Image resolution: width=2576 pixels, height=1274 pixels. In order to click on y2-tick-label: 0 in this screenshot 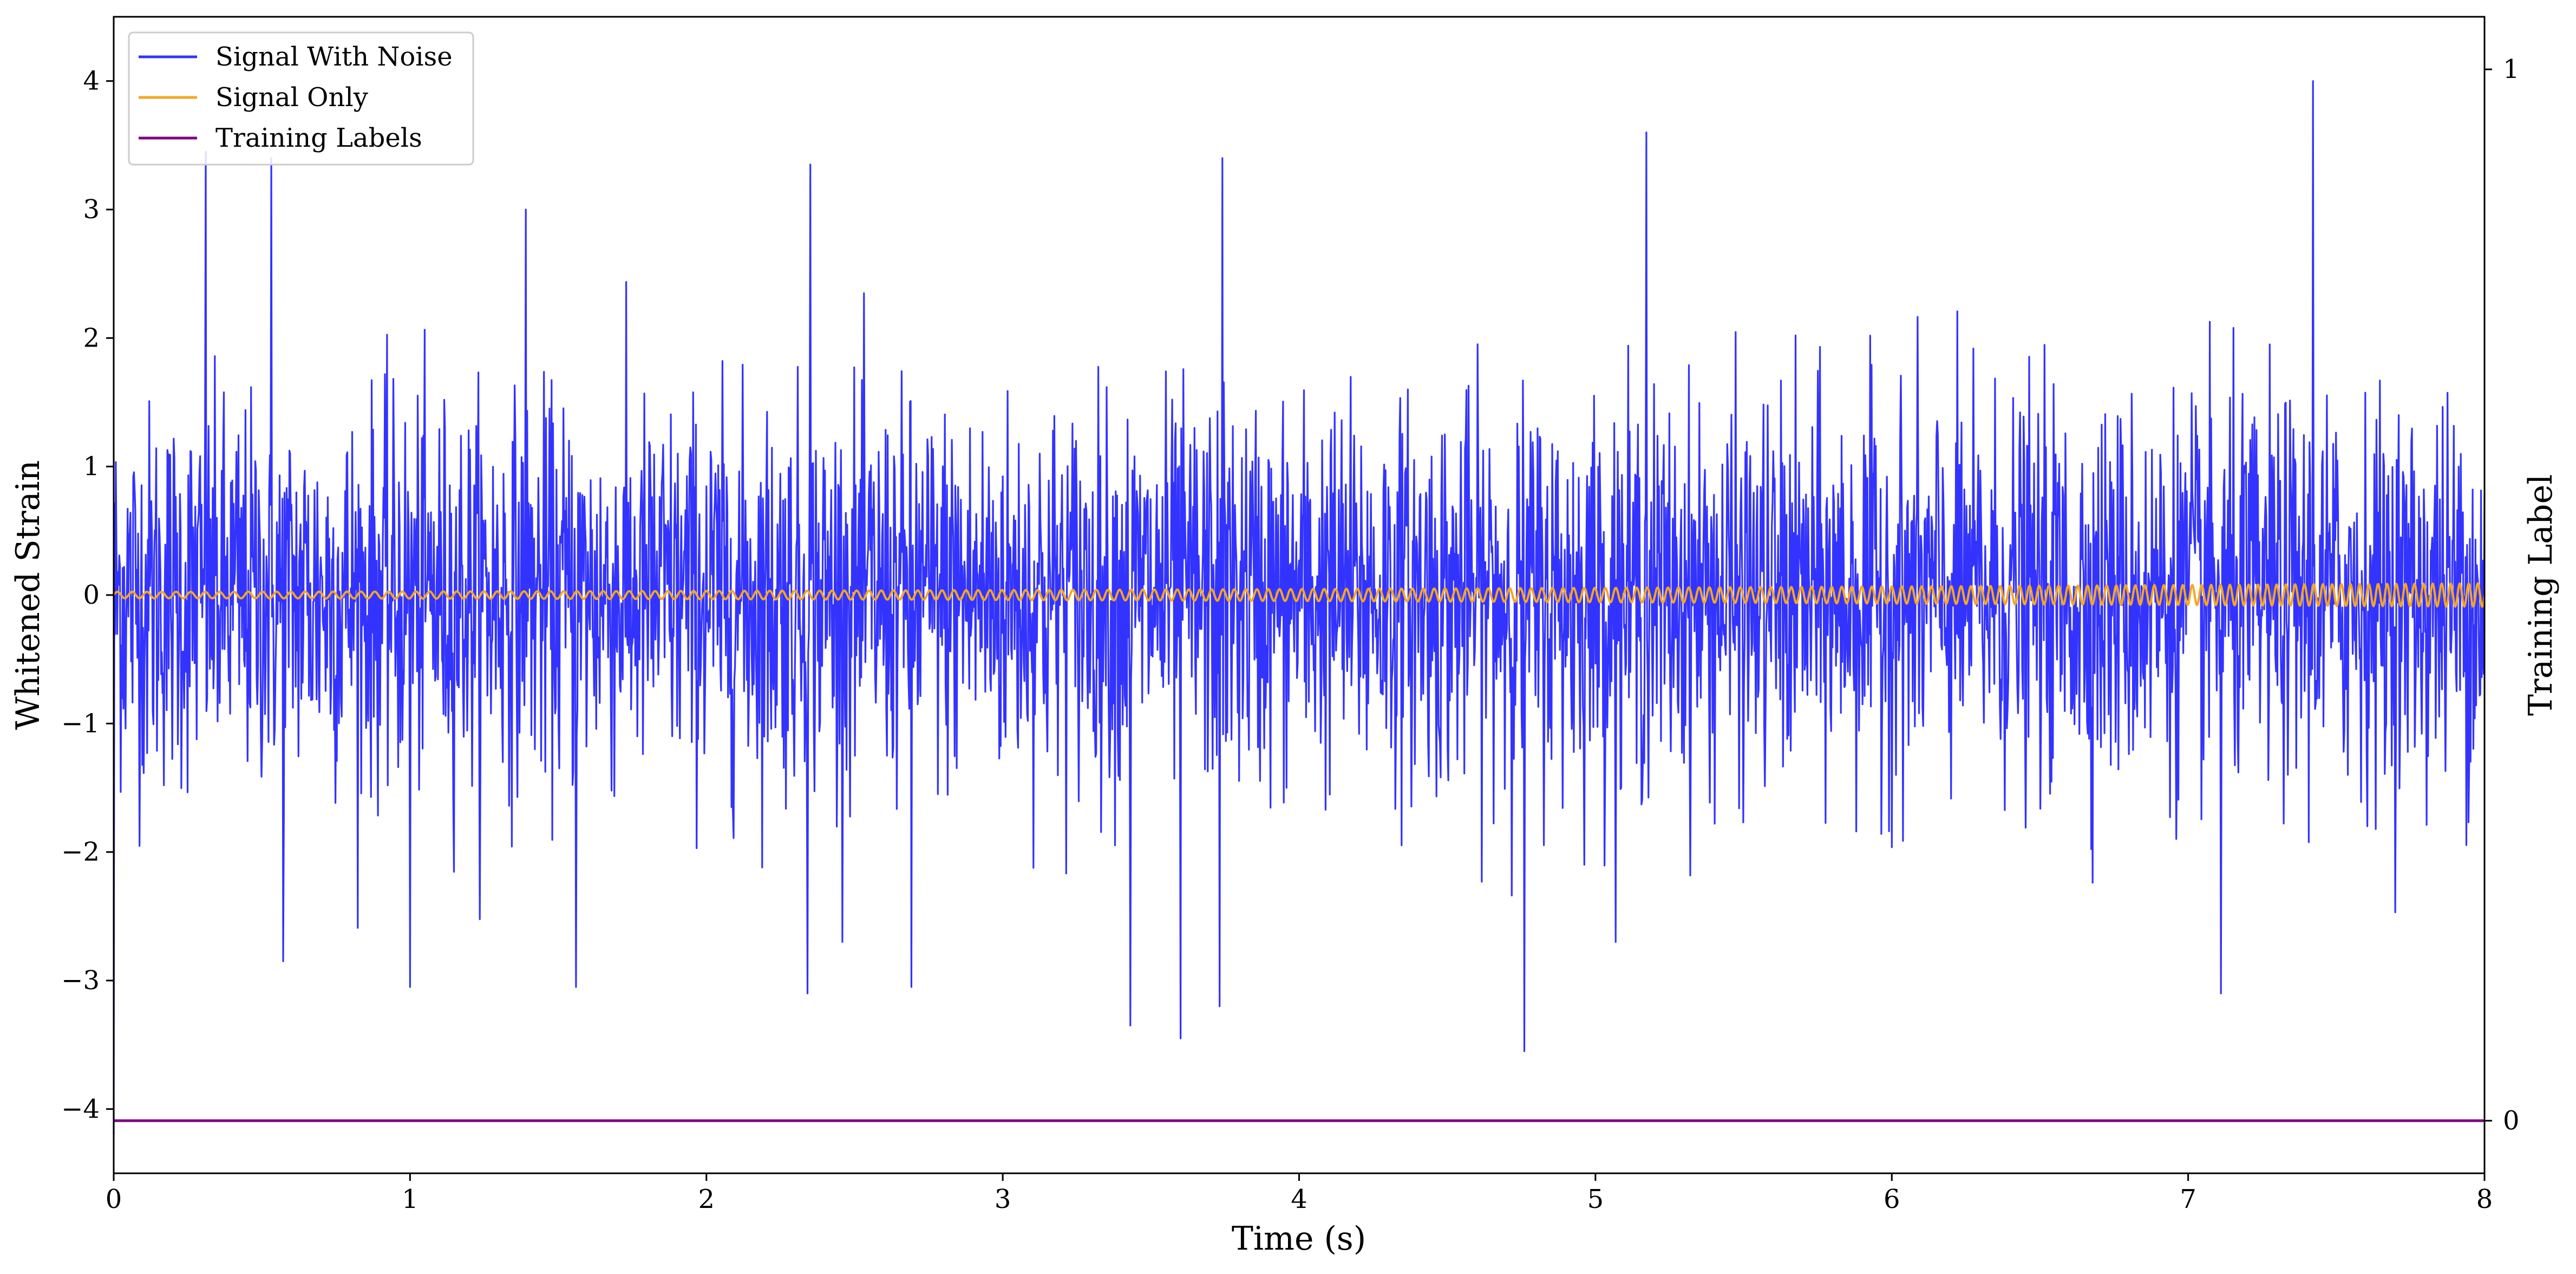, I will do `click(2511, 1121)`.